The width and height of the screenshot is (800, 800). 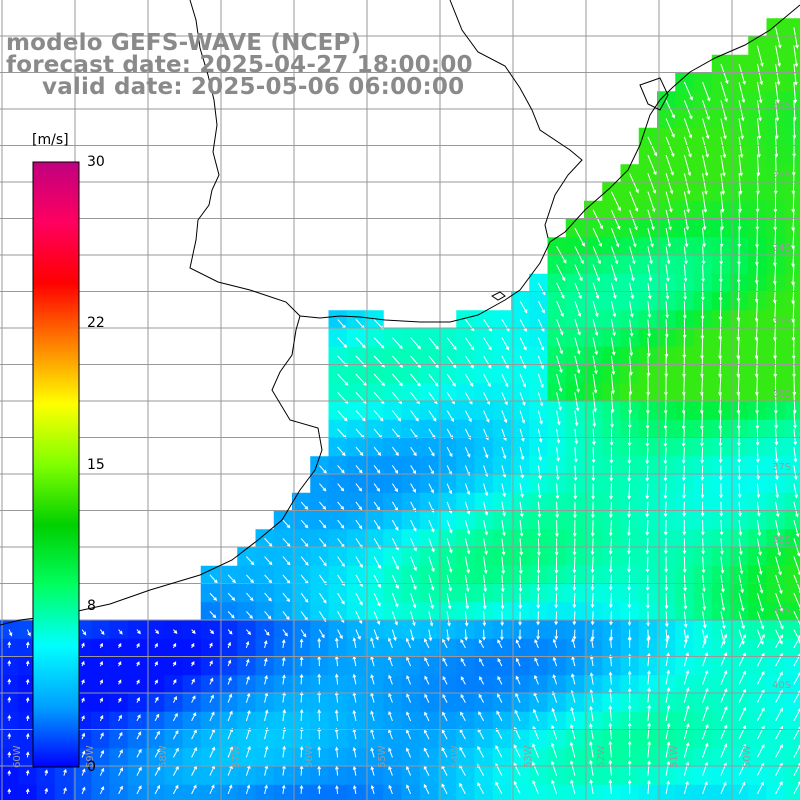 What do you see at coordinates (782, 105) in the screenshot?
I see `latitude-label: 30S` at bounding box center [782, 105].